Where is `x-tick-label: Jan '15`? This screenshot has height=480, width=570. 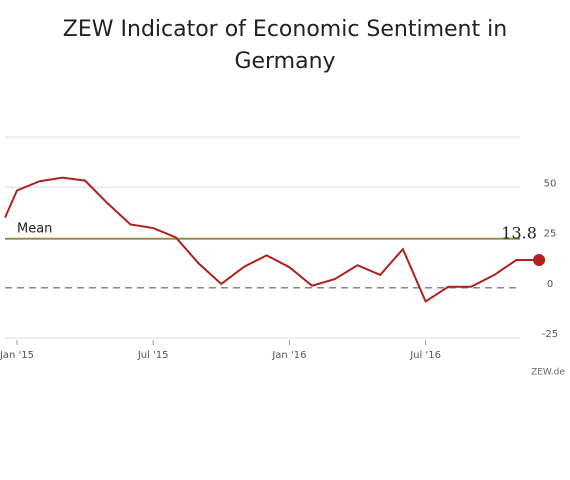
x-tick-label: Jan '15 is located at coordinates (17, 355).